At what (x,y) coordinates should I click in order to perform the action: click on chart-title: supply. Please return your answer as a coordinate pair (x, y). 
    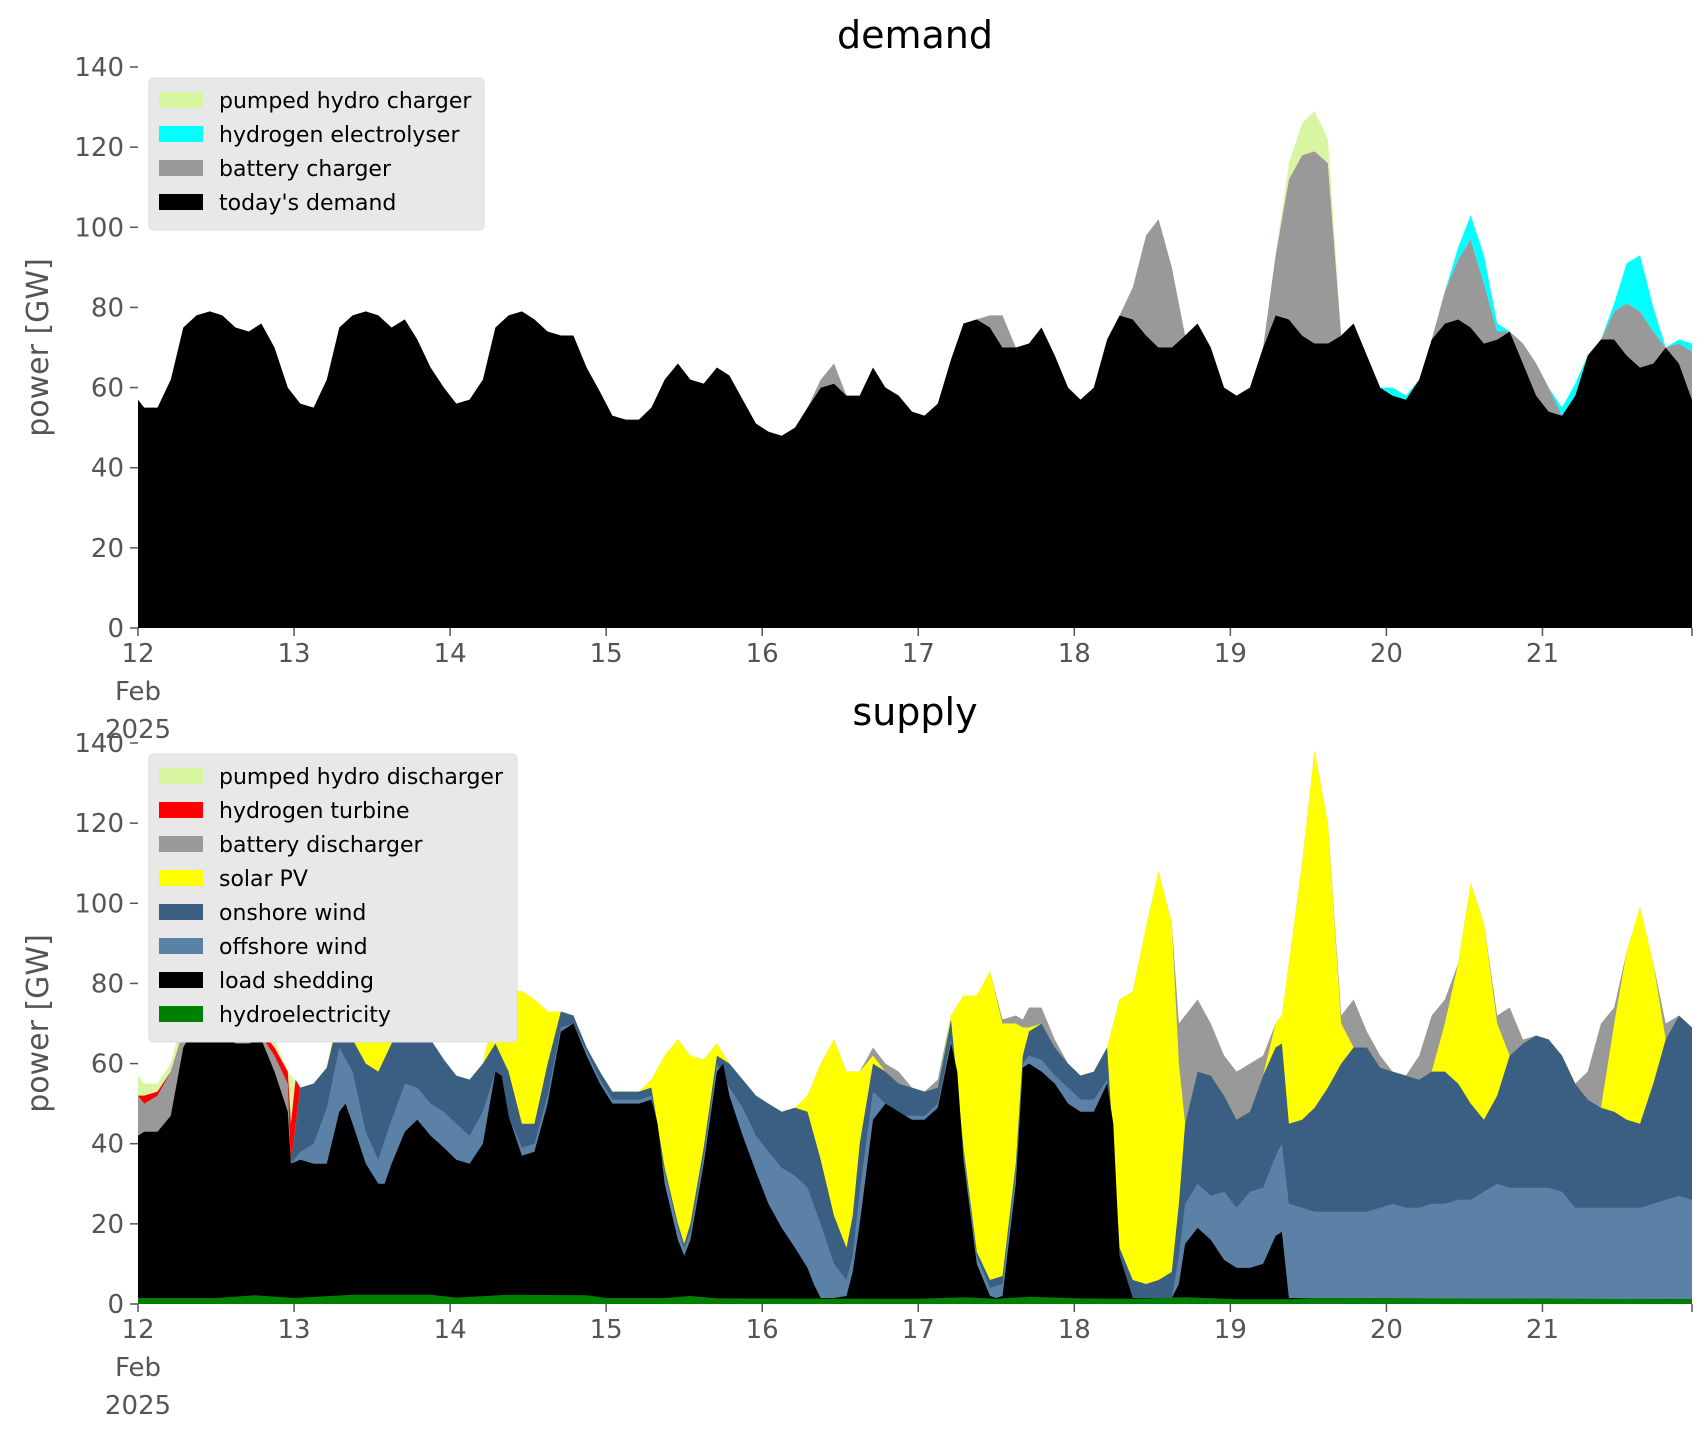
    Looking at the image, I should click on (914, 712).